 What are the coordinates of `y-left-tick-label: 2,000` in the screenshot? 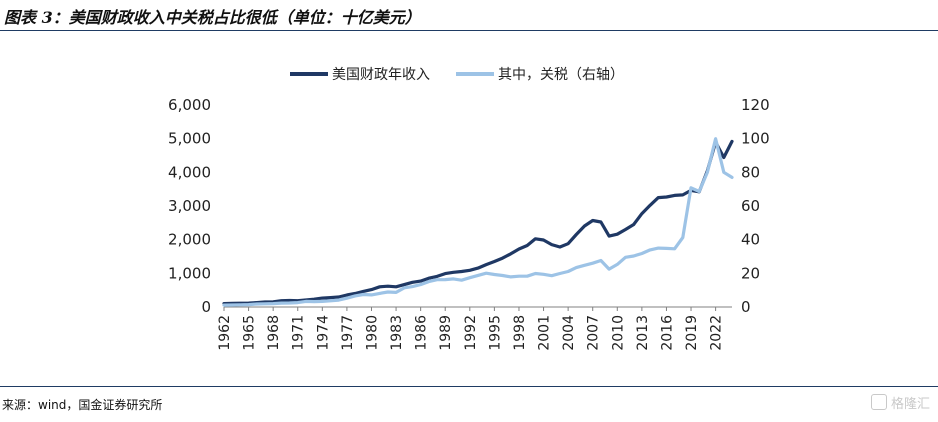 It's located at (189, 240).